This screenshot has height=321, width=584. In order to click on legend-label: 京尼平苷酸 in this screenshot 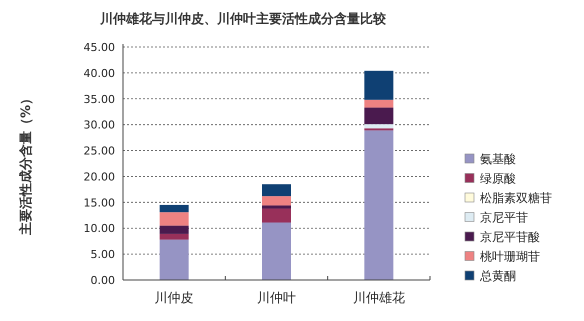, I will do `click(510, 237)`.